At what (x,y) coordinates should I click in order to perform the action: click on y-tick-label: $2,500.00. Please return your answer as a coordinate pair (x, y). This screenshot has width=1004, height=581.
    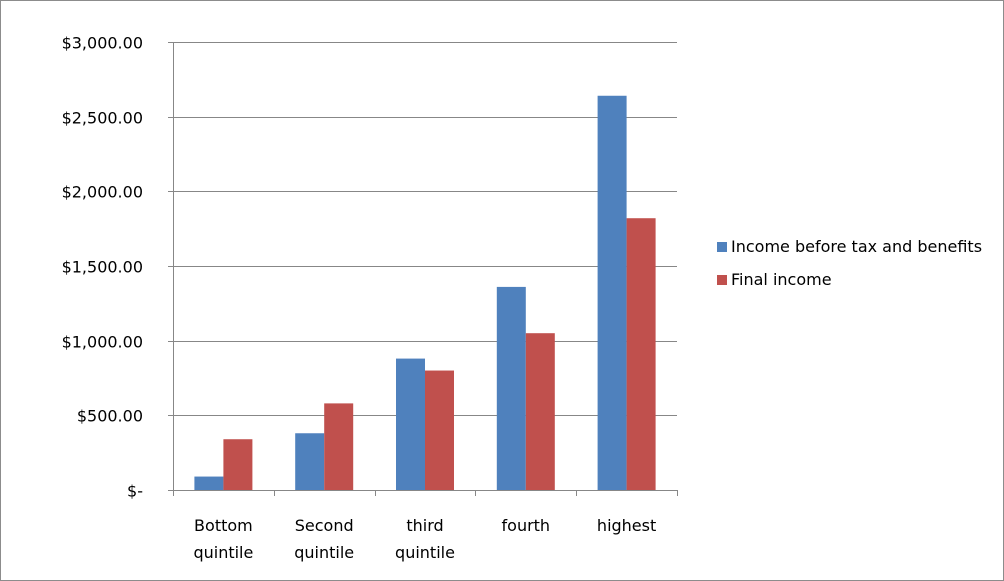
    Looking at the image, I should click on (102, 118).